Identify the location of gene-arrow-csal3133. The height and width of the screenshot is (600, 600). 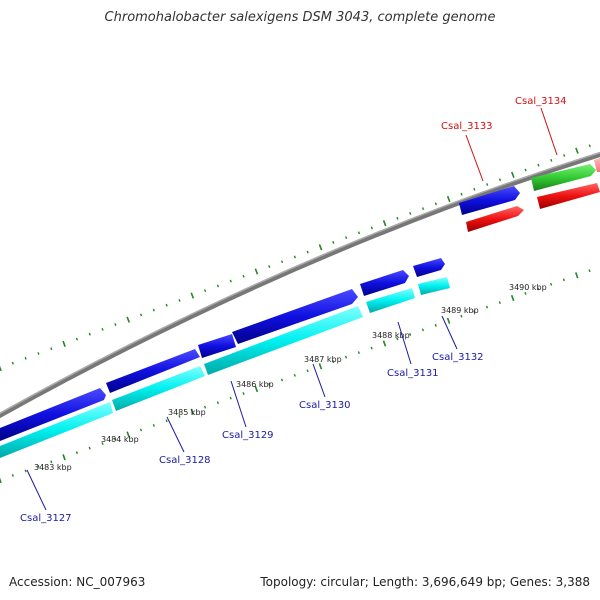
(489, 200).